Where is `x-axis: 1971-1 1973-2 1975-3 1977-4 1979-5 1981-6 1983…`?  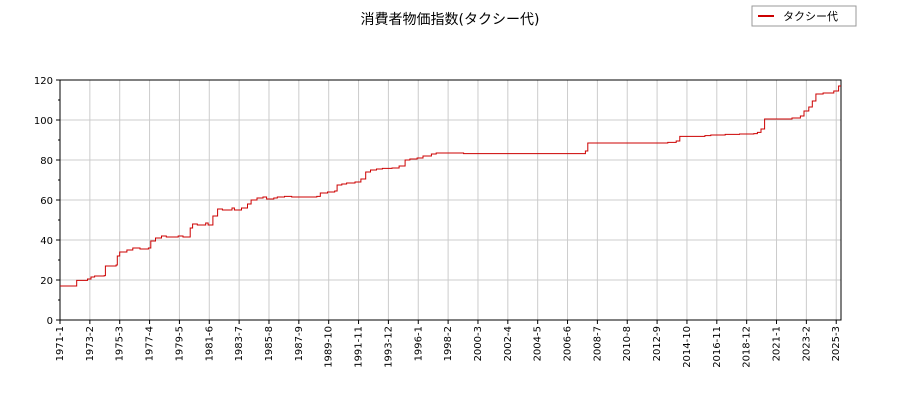 x-axis: 1971-1 1973-2 1975-3 1977-4 1979-5 1981-6 1983… is located at coordinates (448, 344).